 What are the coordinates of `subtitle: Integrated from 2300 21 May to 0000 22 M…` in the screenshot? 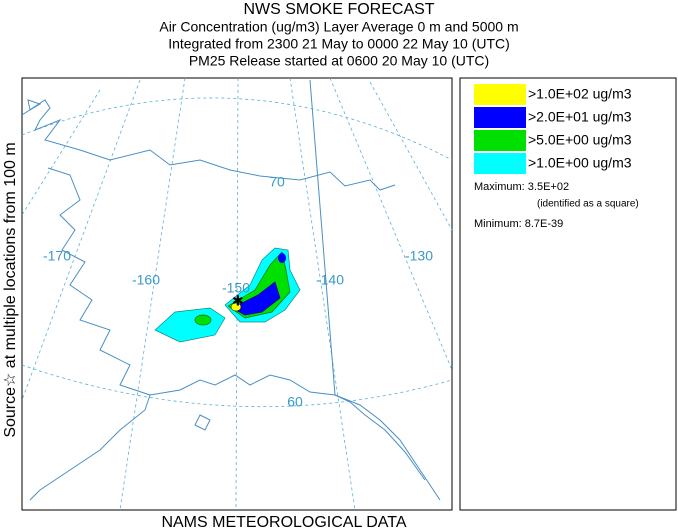 It's located at (339, 44).